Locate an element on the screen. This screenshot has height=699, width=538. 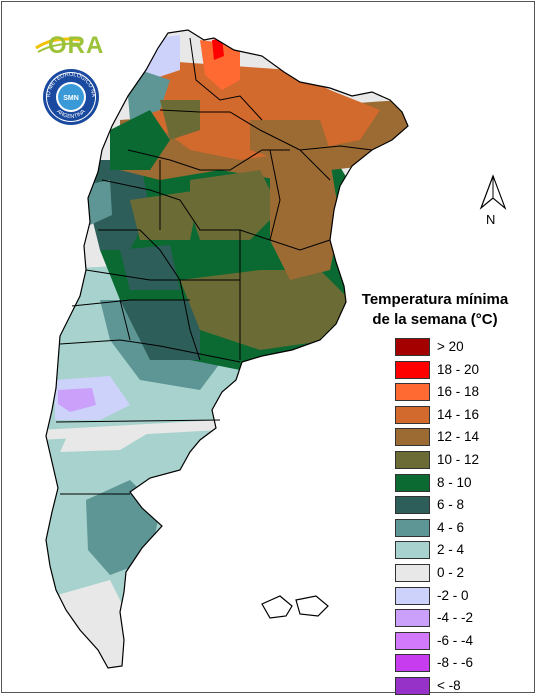
ora-logo-text: ORA is located at coordinates (76, 45).